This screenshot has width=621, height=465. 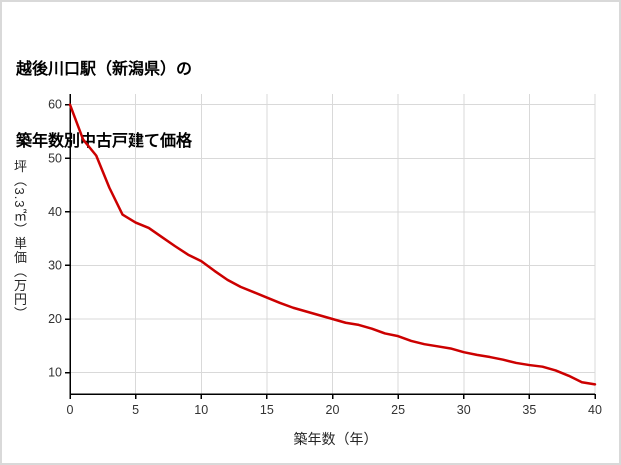 I want to click on x-tick-label: 30, so click(x=464, y=410).